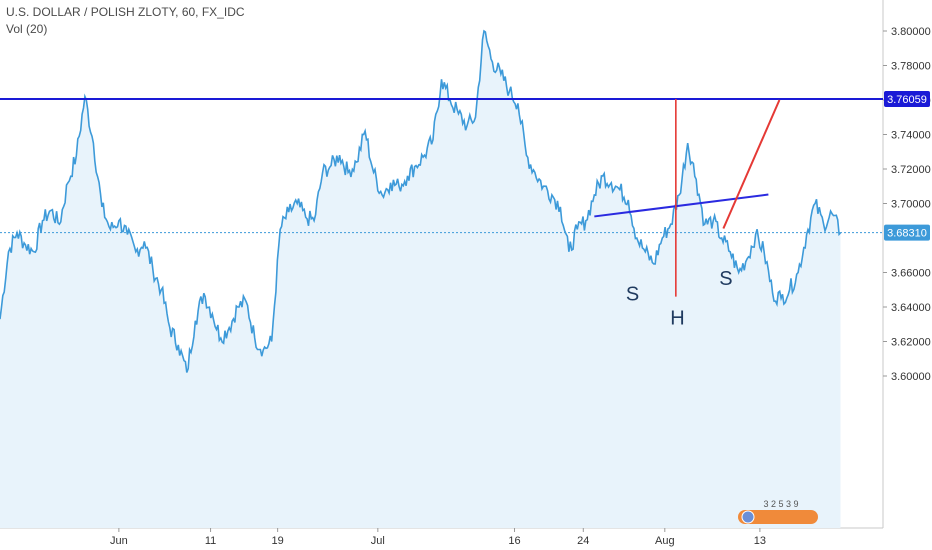  I want to click on time-tick-label: 13, so click(760, 541).